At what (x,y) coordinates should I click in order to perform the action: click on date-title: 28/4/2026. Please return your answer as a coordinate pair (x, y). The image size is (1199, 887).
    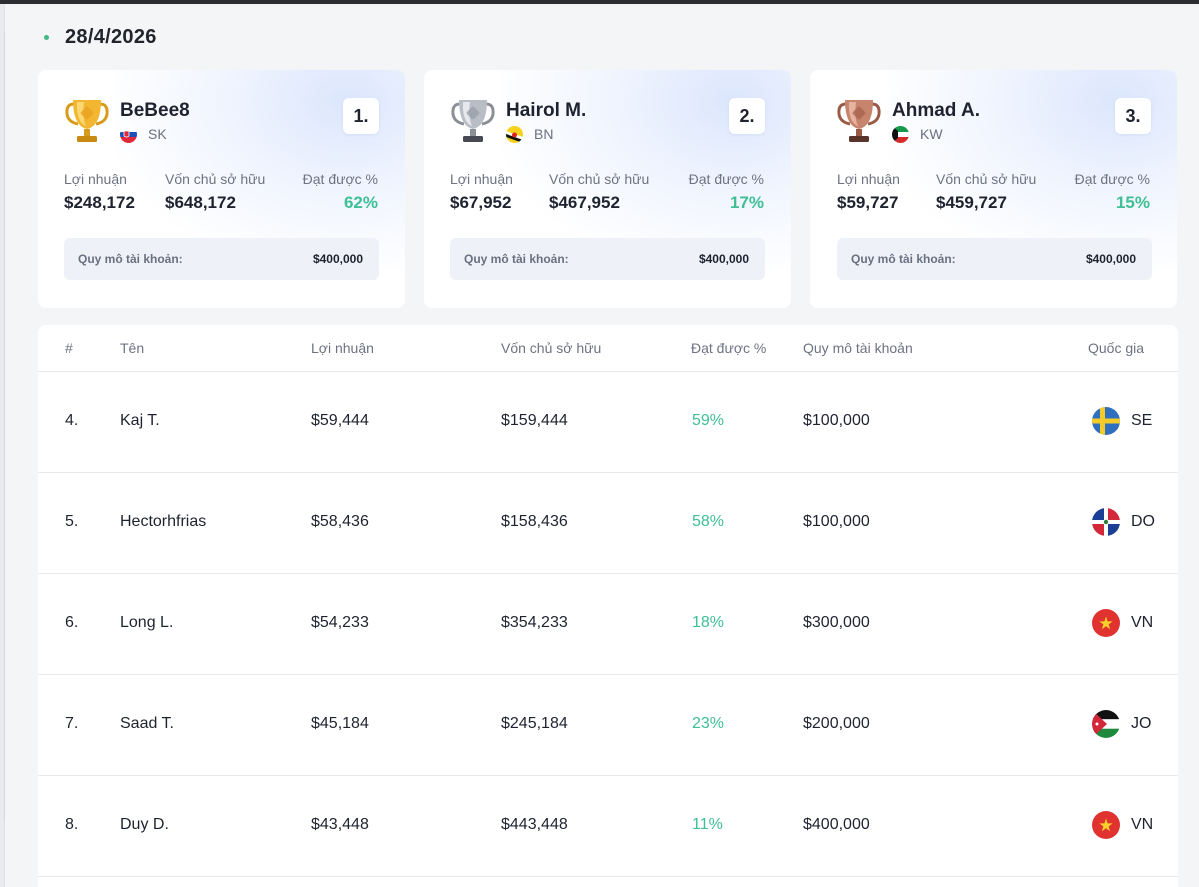
    Looking at the image, I should click on (111, 36).